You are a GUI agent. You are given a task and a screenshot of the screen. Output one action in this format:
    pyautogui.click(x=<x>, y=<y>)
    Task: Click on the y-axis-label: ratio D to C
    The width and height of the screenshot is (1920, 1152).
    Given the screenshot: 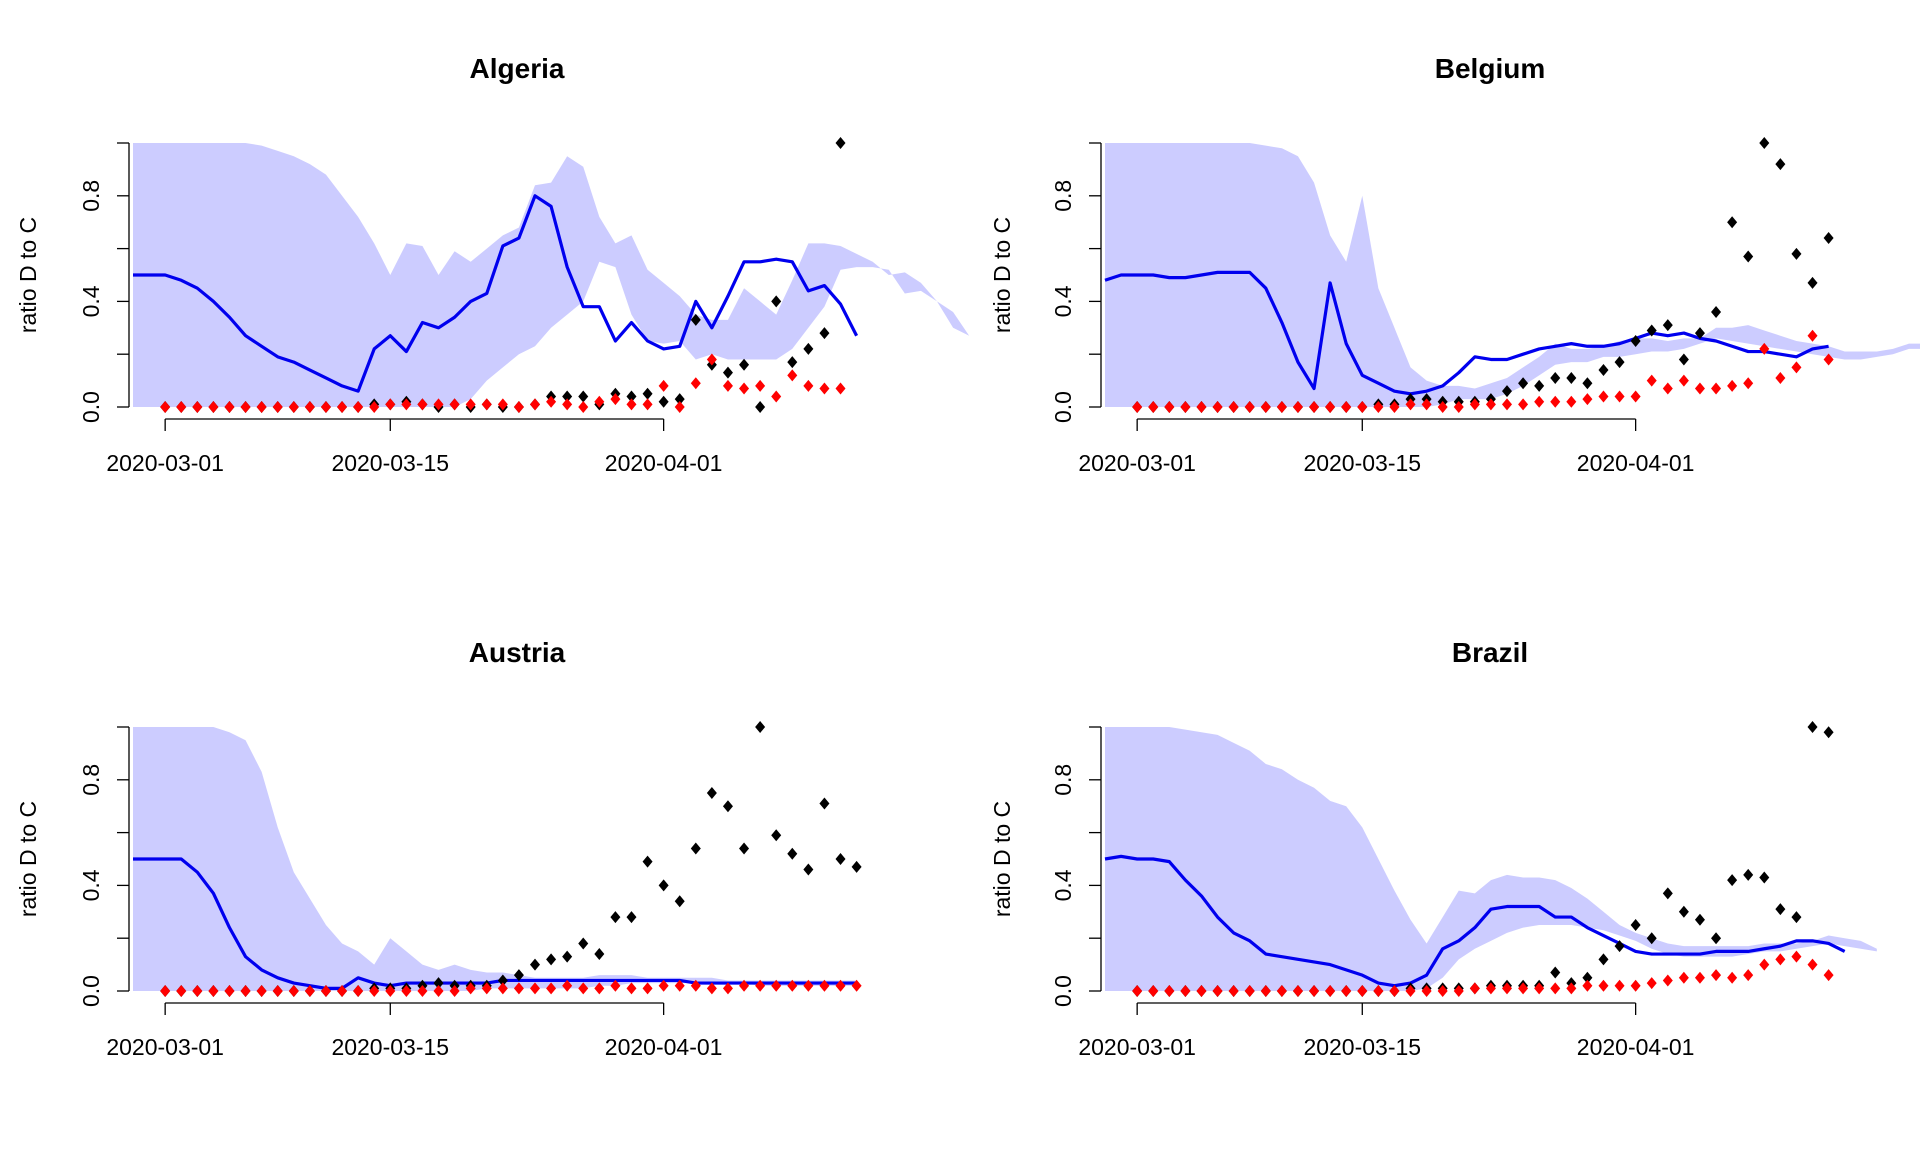 What is the action you would take?
    pyautogui.click(x=1002, y=275)
    